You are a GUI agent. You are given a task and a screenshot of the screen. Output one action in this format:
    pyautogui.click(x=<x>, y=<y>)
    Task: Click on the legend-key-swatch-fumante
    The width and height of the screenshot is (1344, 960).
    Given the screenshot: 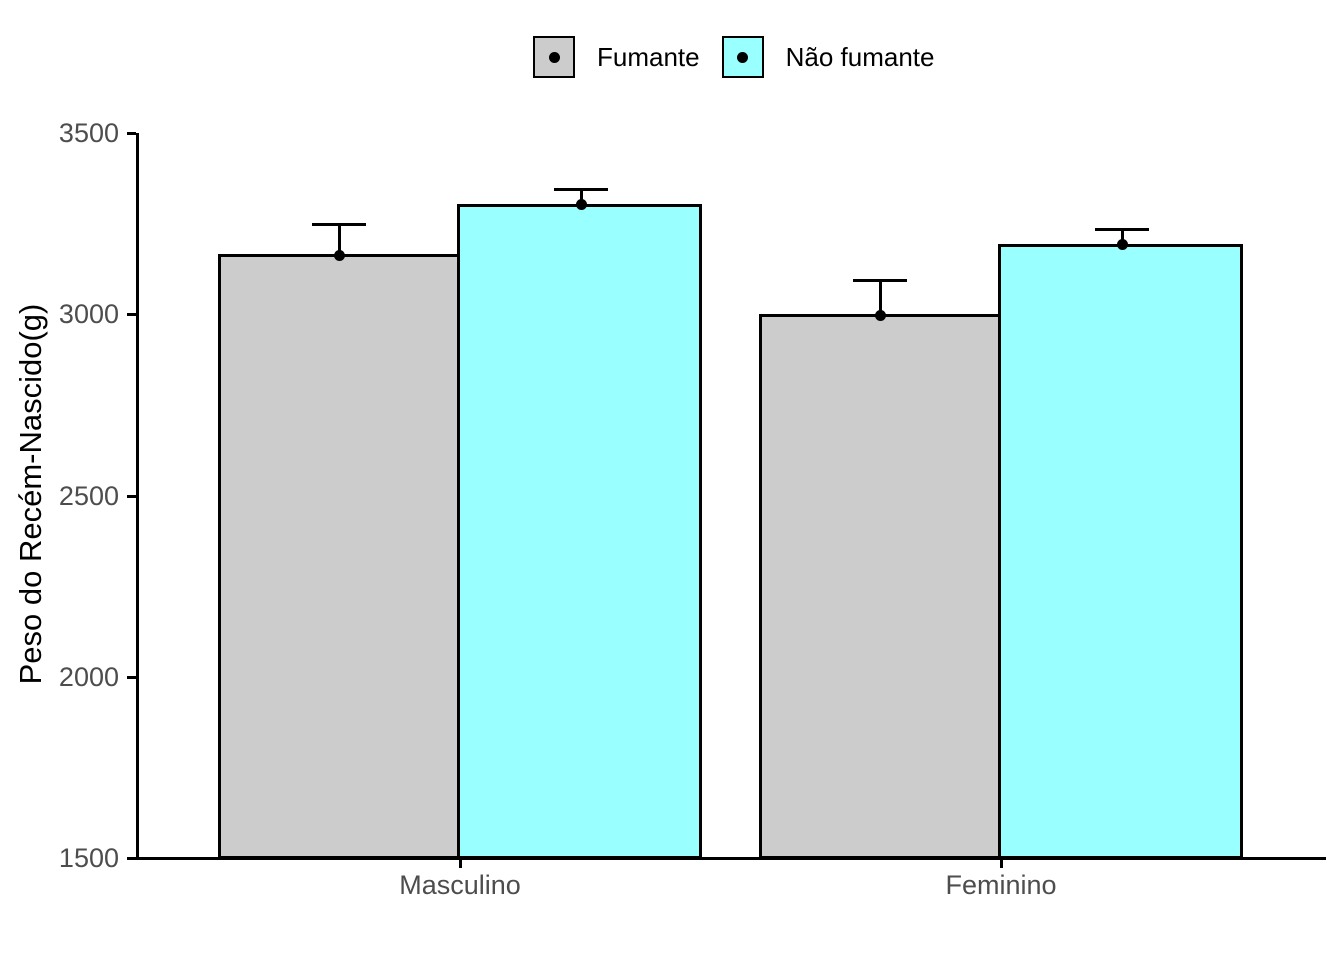 What is the action you would take?
    pyautogui.click(x=554, y=57)
    